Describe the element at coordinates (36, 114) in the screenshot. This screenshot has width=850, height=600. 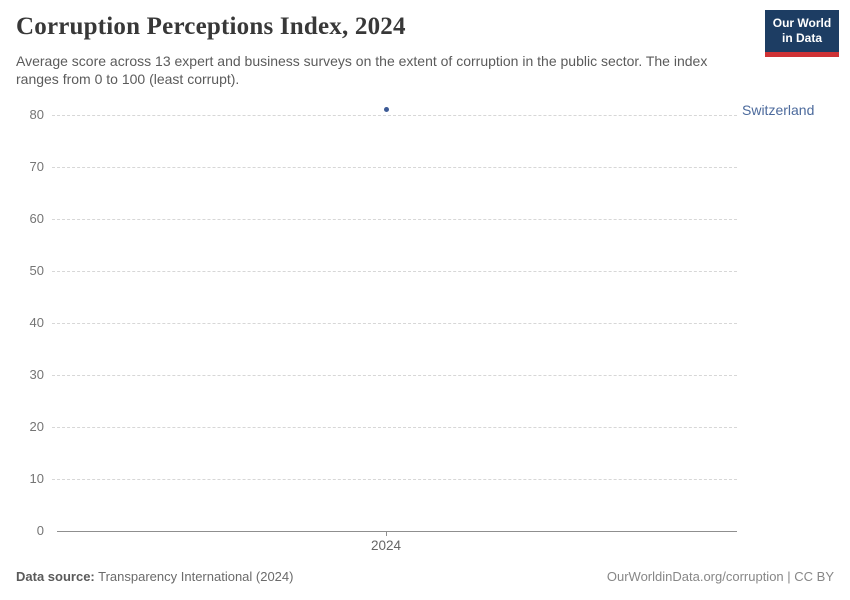
I see `y-tick-label-80: 80` at that location.